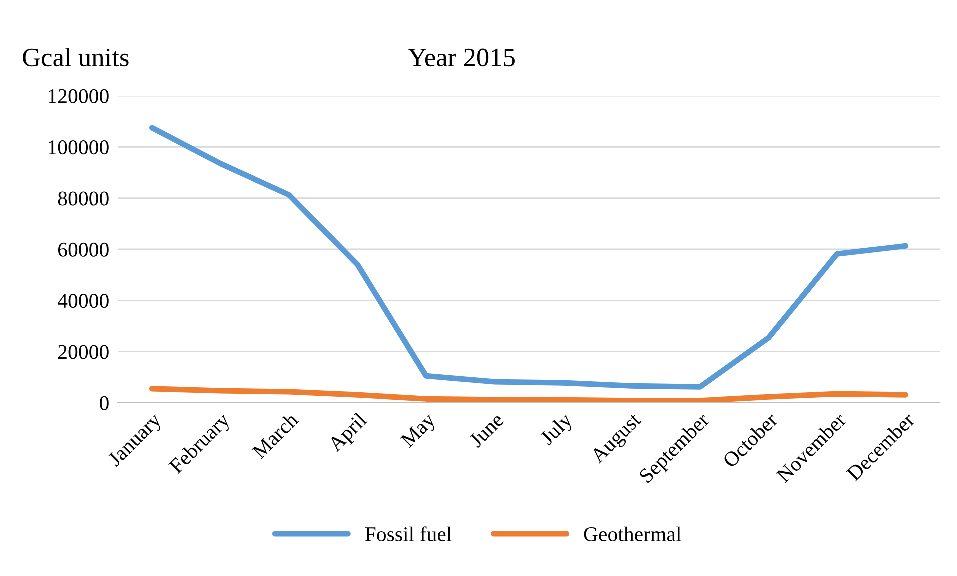 This screenshot has height=576, width=957. Describe the element at coordinates (486, 430) in the screenshot. I see `x-tick-label: June` at that location.